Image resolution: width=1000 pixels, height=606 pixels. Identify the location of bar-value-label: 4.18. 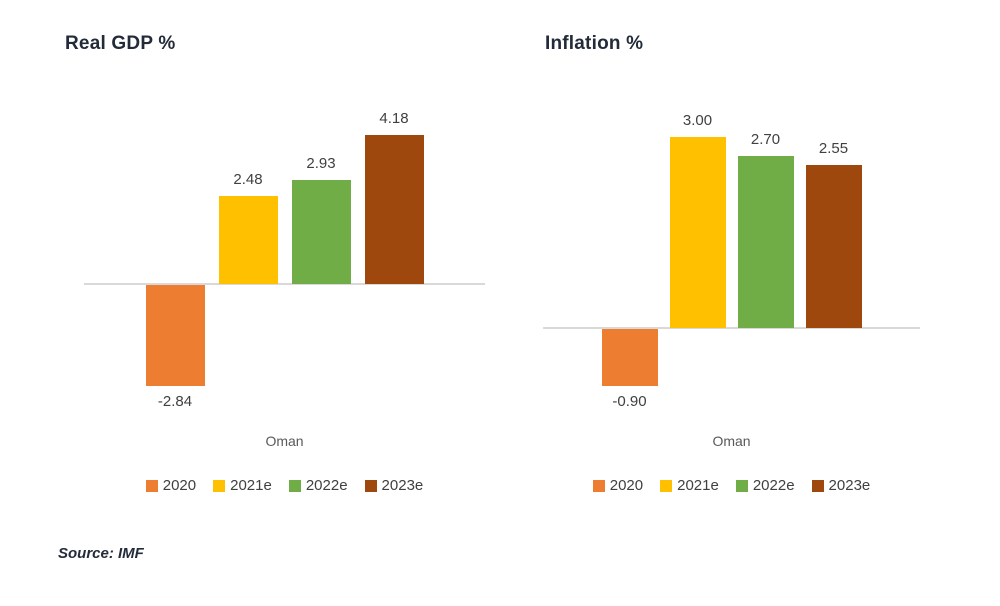
(394, 119).